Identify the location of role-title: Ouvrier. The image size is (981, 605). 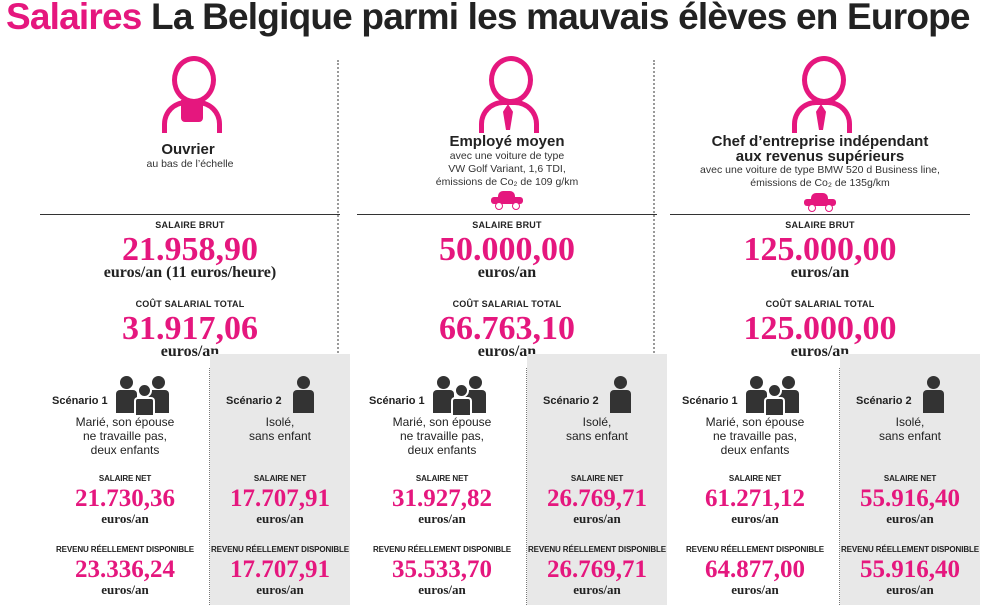
(188, 149).